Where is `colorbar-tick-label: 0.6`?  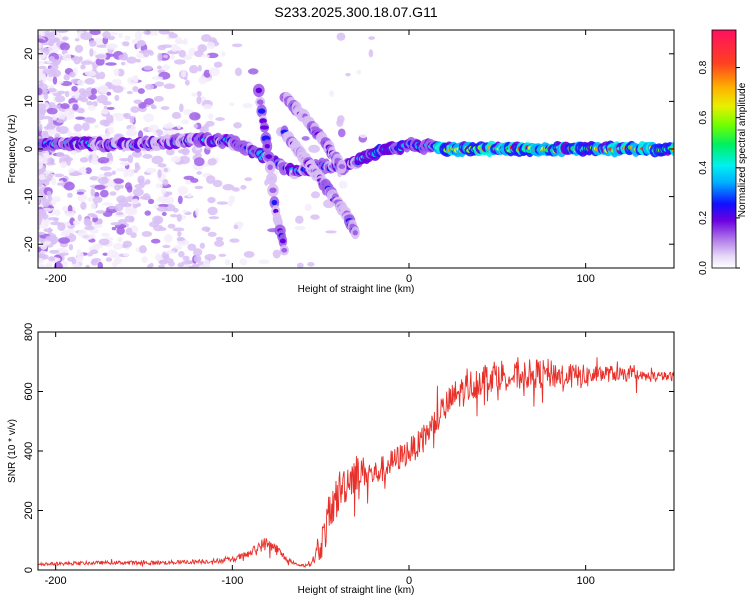
colorbar-tick-label: 0.6 is located at coordinates (703, 117).